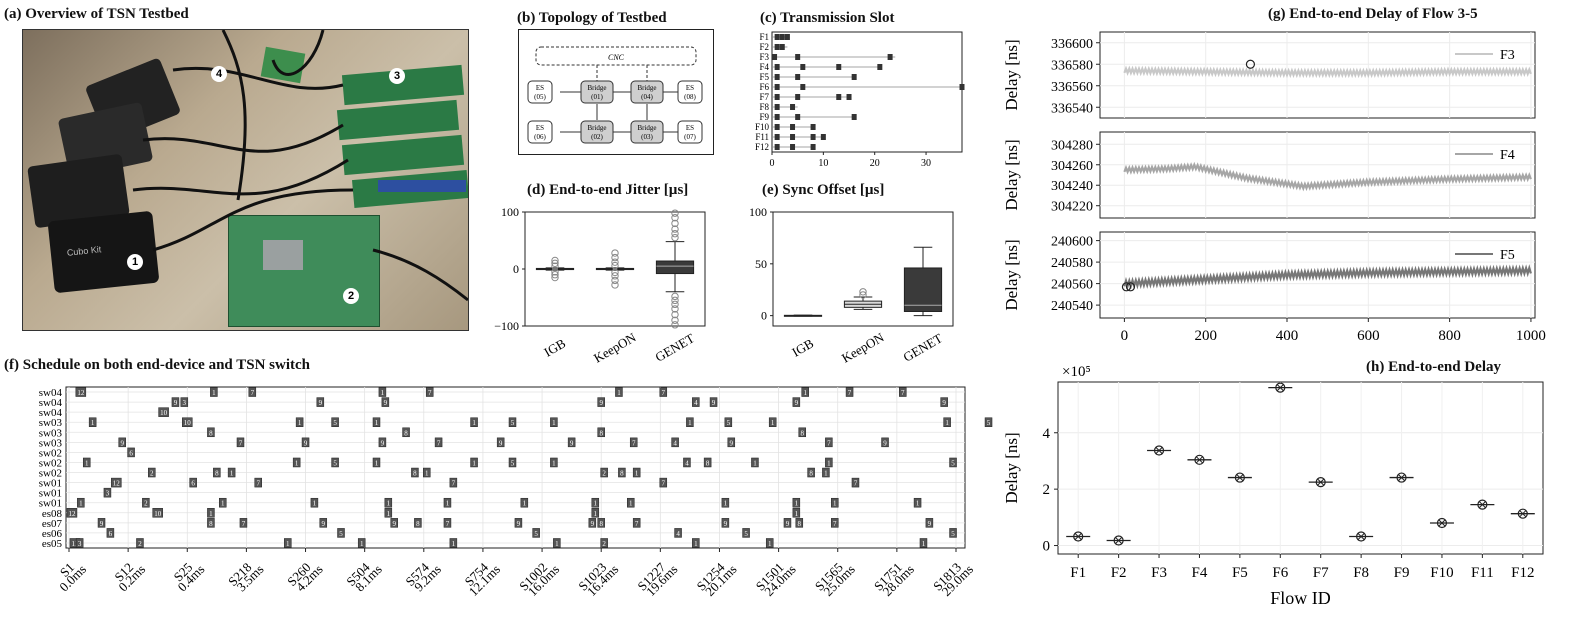  I want to click on y-tick-label: 50, so click(761, 264).